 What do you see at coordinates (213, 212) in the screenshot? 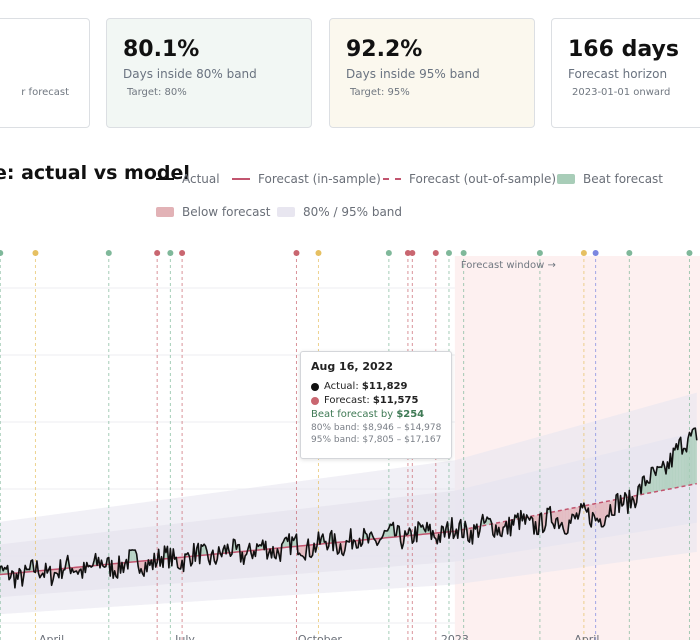
I see `legend-below-forecast: Below forecast` at bounding box center [213, 212].